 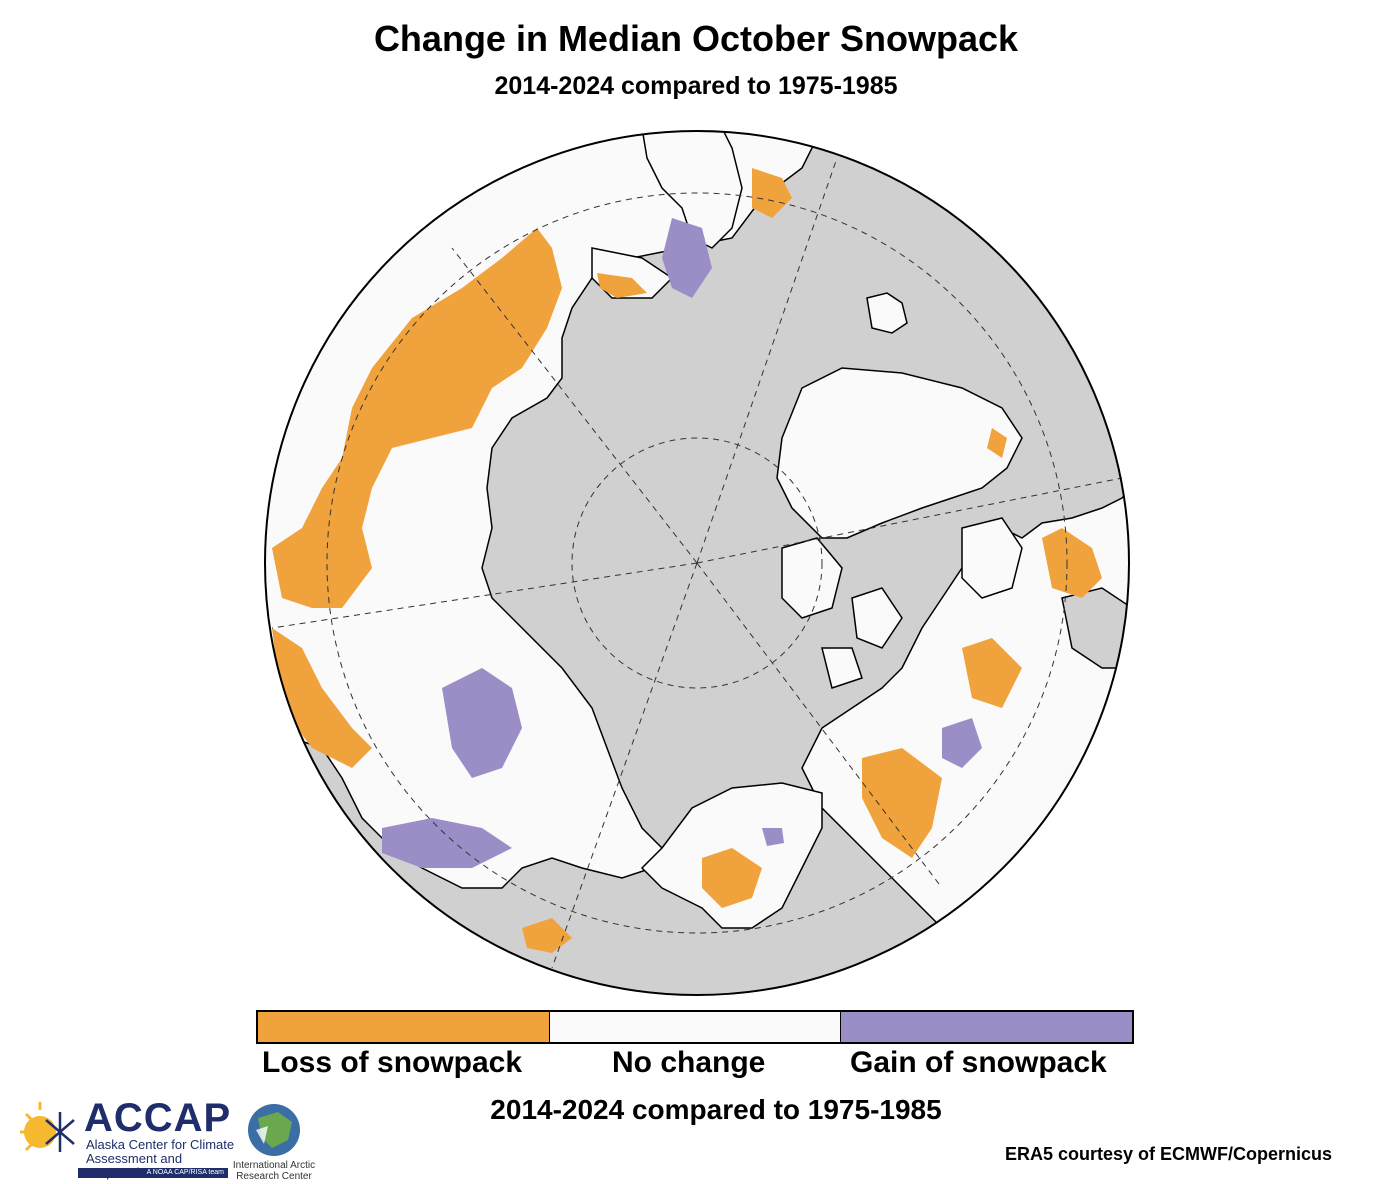 What do you see at coordinates (392, 1062) in the screenshot?
I see `legend-label-loss: Loss of snowpack` at bounding box center [392, 1062].